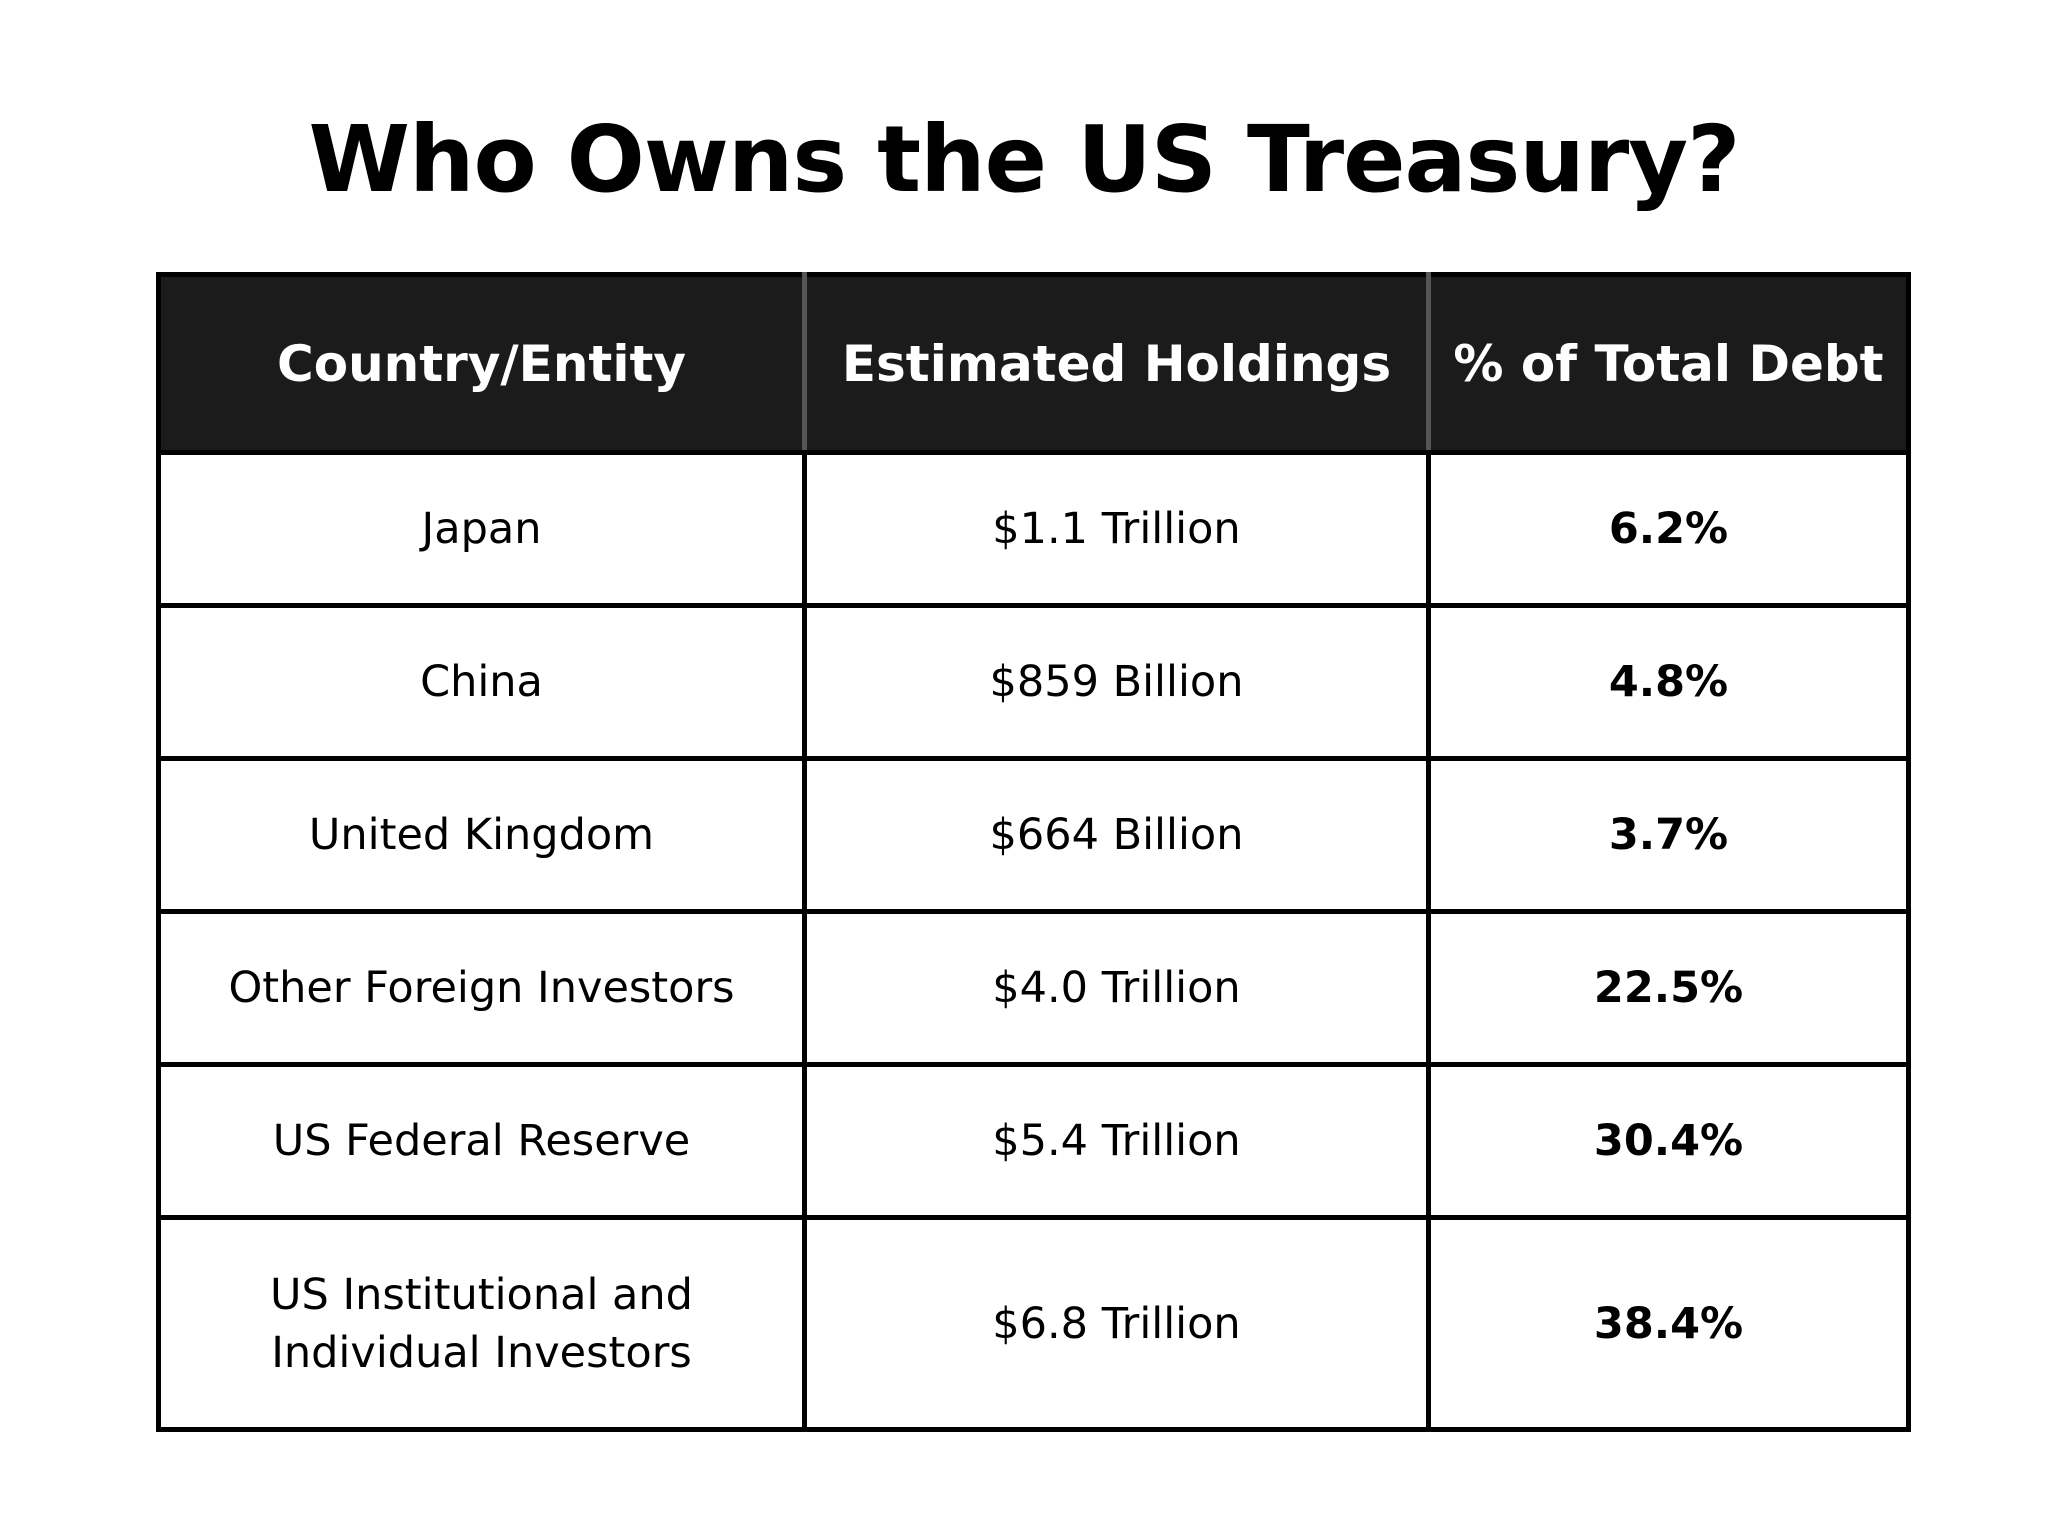 Image resolution: width=2048 pixels, height=1536 pixels. I want to click on cell-entity: United Kingdom, so click(481, 835).